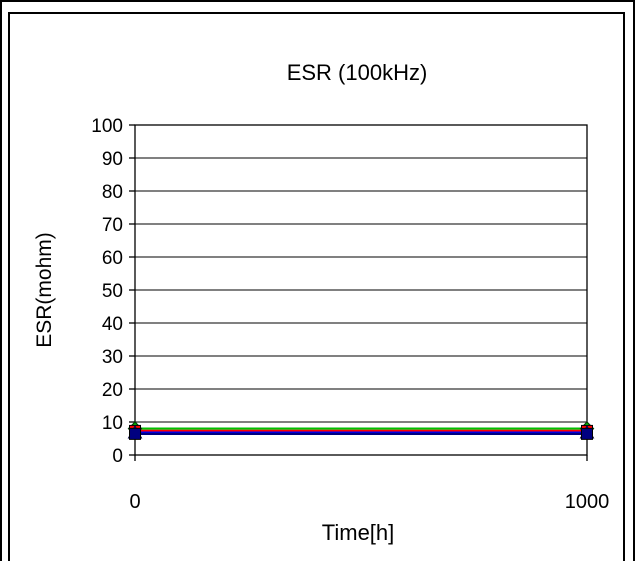 This screenshot has width=635, height=561. I want to click on y-tick-label: 10, so click(112, 423).